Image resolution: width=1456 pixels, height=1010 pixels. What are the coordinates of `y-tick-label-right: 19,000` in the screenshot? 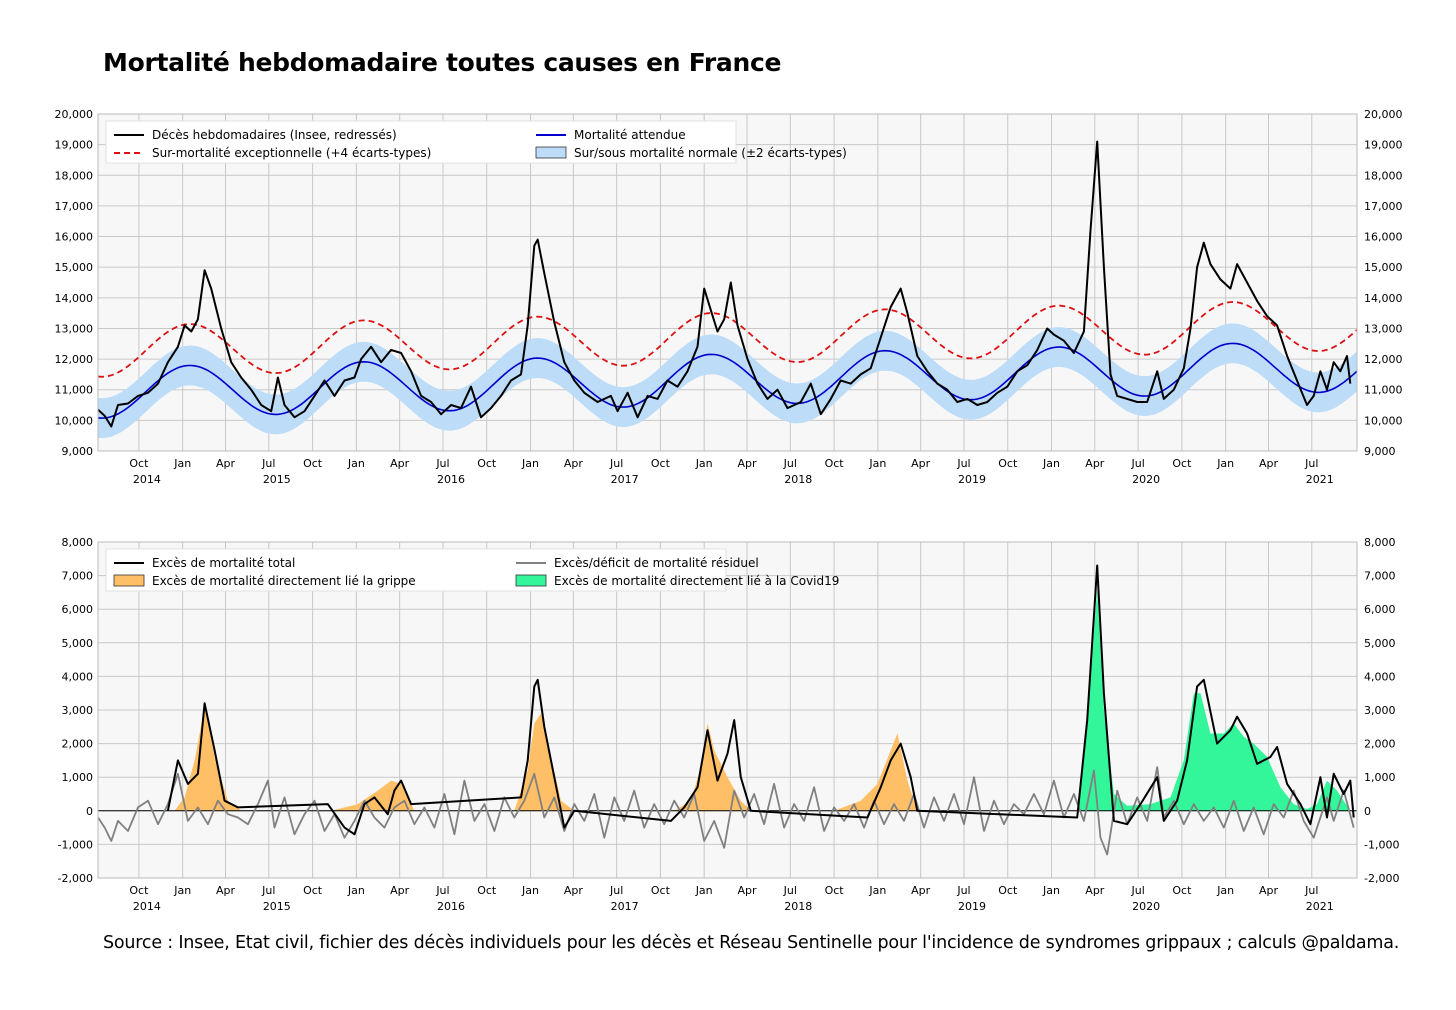 It's located at (1383, 145).